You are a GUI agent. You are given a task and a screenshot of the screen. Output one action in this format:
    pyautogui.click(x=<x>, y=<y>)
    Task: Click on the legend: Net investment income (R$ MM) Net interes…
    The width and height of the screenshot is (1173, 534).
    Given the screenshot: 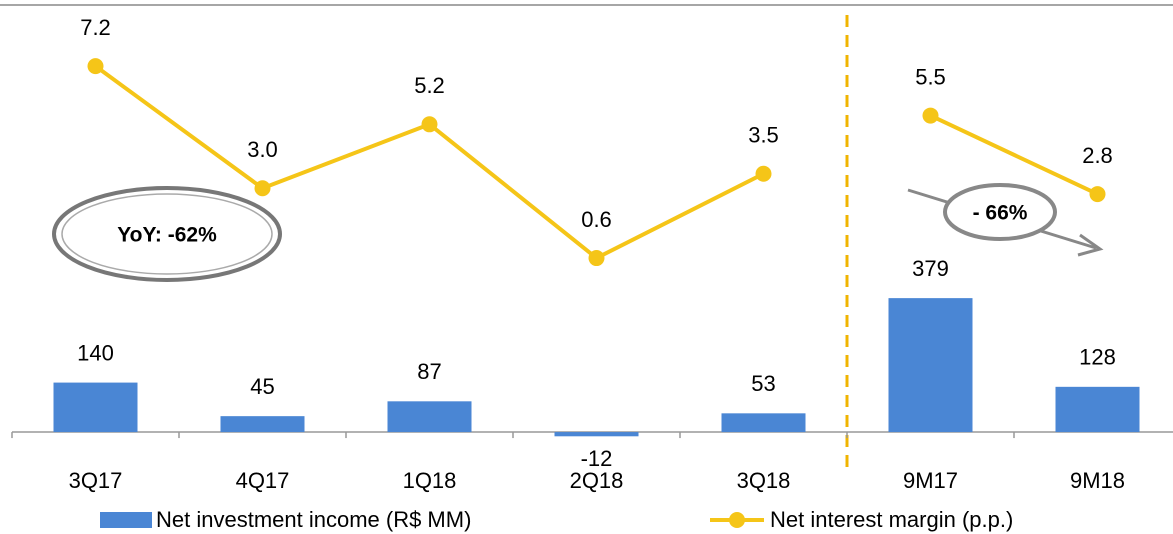 What is the action you would take?
    pyautogui.click(x=556, y=519)
    